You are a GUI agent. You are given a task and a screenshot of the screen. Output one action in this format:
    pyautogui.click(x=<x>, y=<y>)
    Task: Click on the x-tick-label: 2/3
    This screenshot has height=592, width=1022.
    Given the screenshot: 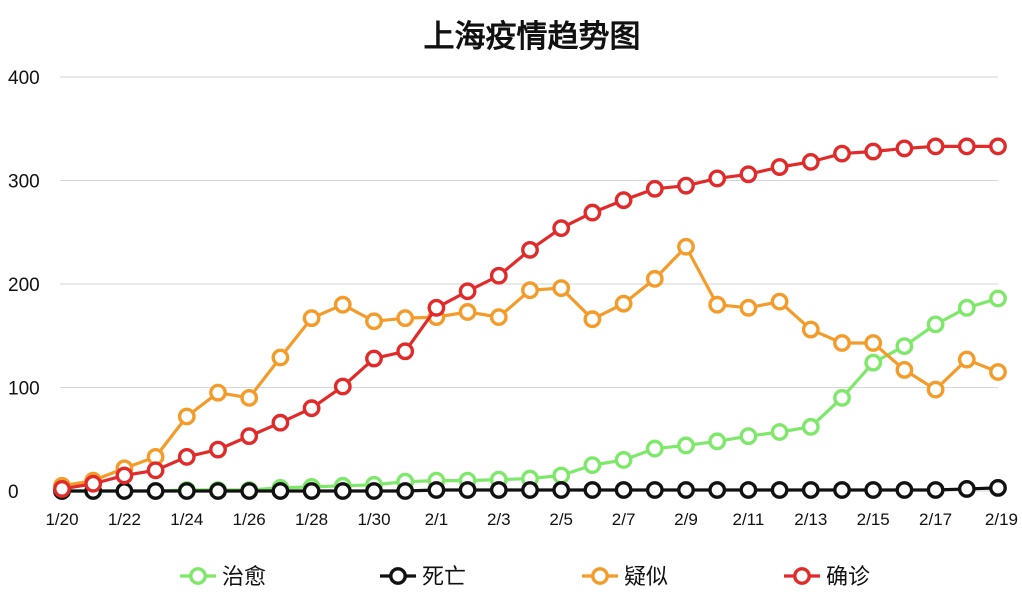 What is the action you would take?
    pyautogui.click(x=499, y=519)
    